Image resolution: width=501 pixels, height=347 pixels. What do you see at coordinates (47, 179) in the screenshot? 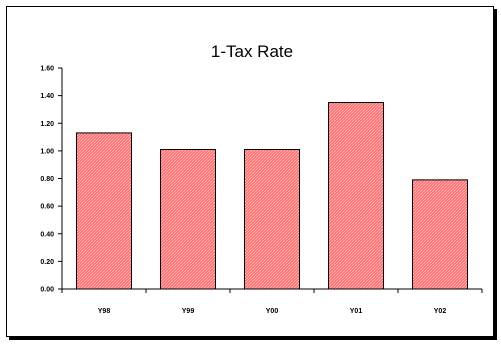
I see `y-tick-label: 0.80` at bounding box center [47, 179].